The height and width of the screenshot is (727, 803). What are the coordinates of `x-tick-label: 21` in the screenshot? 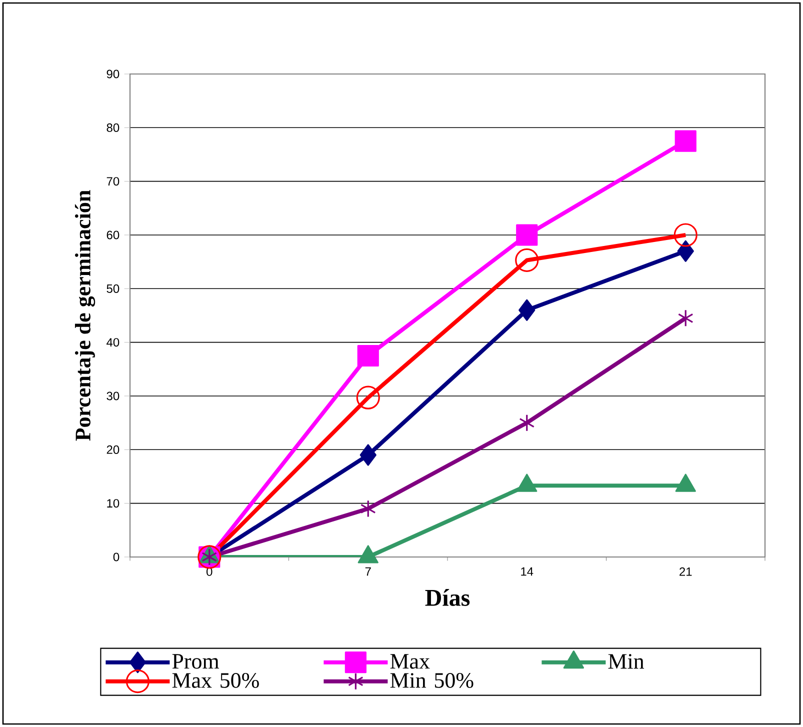 It's located at (686, 571).